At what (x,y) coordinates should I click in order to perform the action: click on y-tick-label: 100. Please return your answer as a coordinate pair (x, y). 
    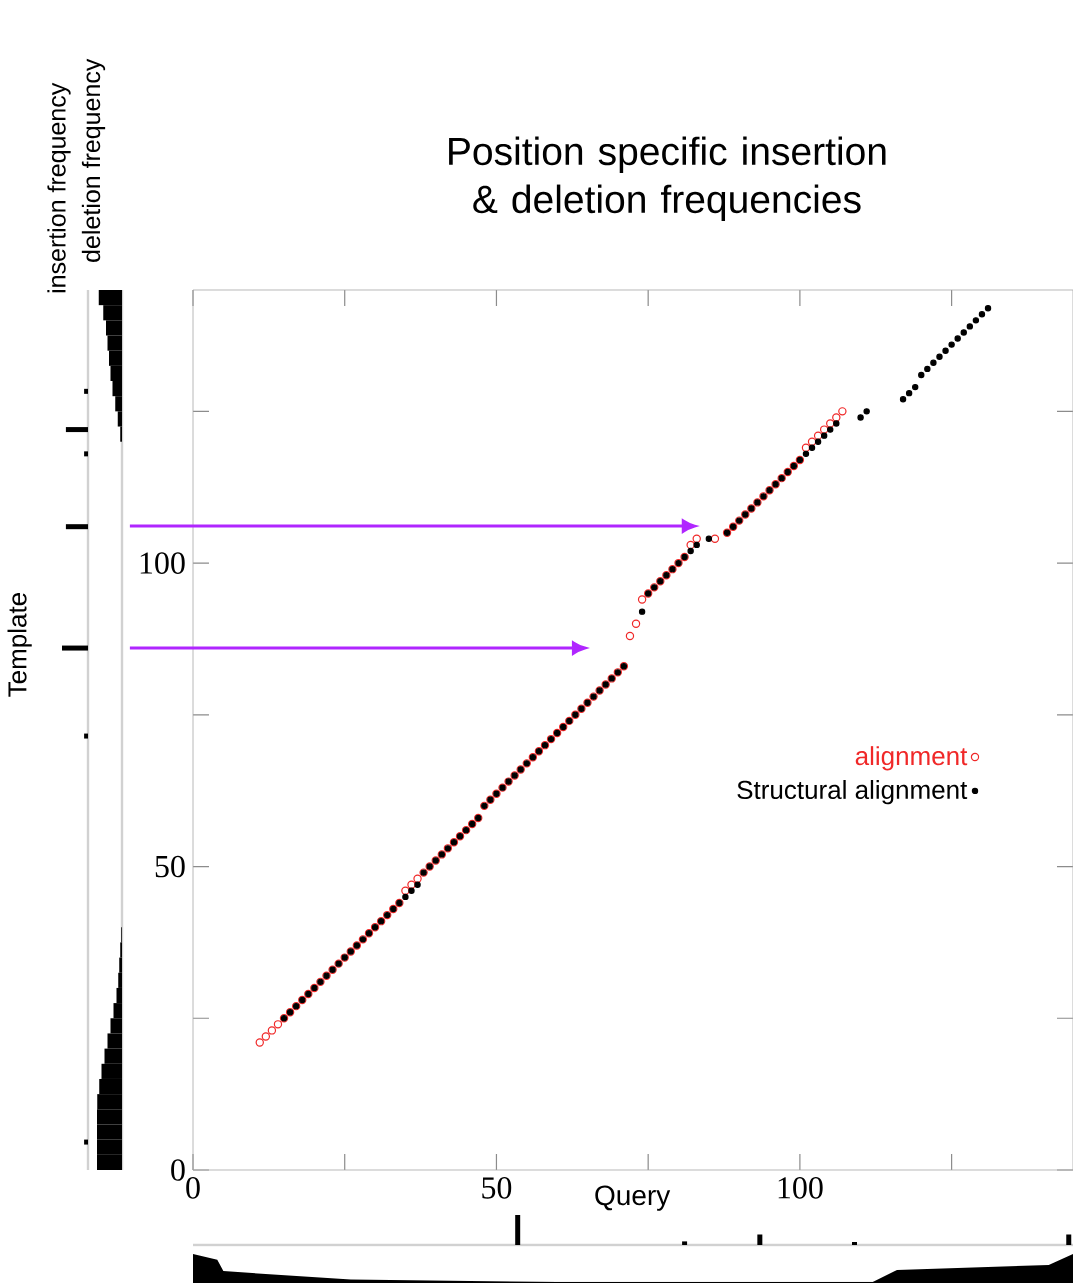
    Looking at the image, I should click on (162, 563).